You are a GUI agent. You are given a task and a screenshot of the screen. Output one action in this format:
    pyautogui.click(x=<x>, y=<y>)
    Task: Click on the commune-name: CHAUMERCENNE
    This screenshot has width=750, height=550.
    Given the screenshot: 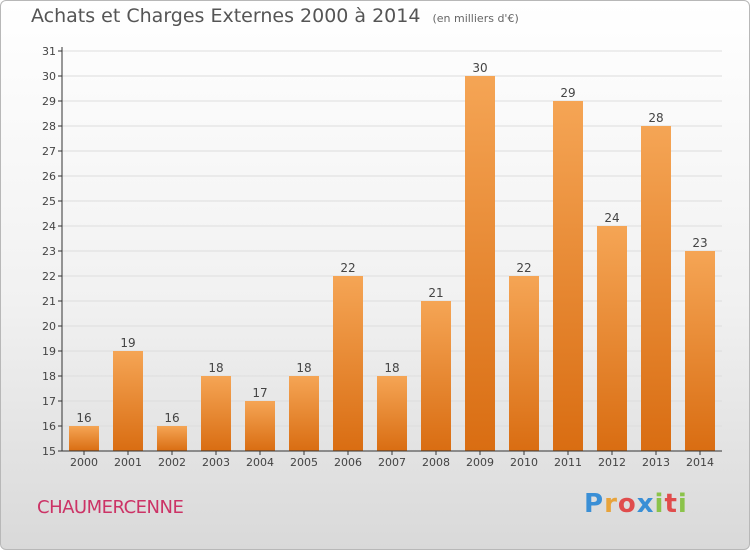 What is the action you would take?
    pyautogui.click(x=110, y=507)
    